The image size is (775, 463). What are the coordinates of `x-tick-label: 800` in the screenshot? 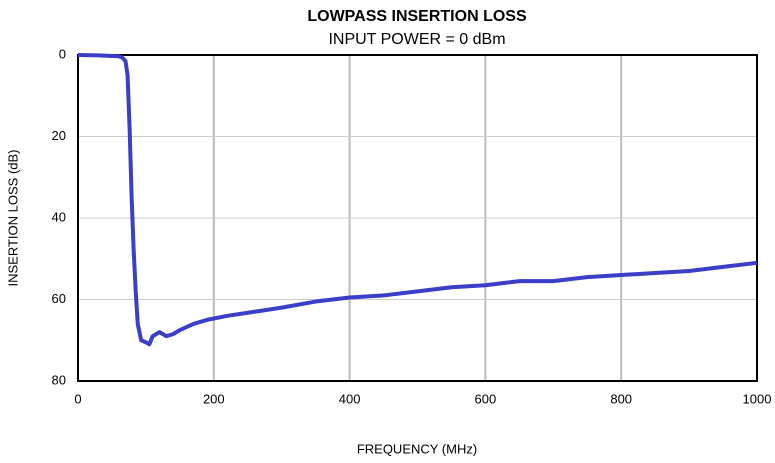 It's located at (621, 398).